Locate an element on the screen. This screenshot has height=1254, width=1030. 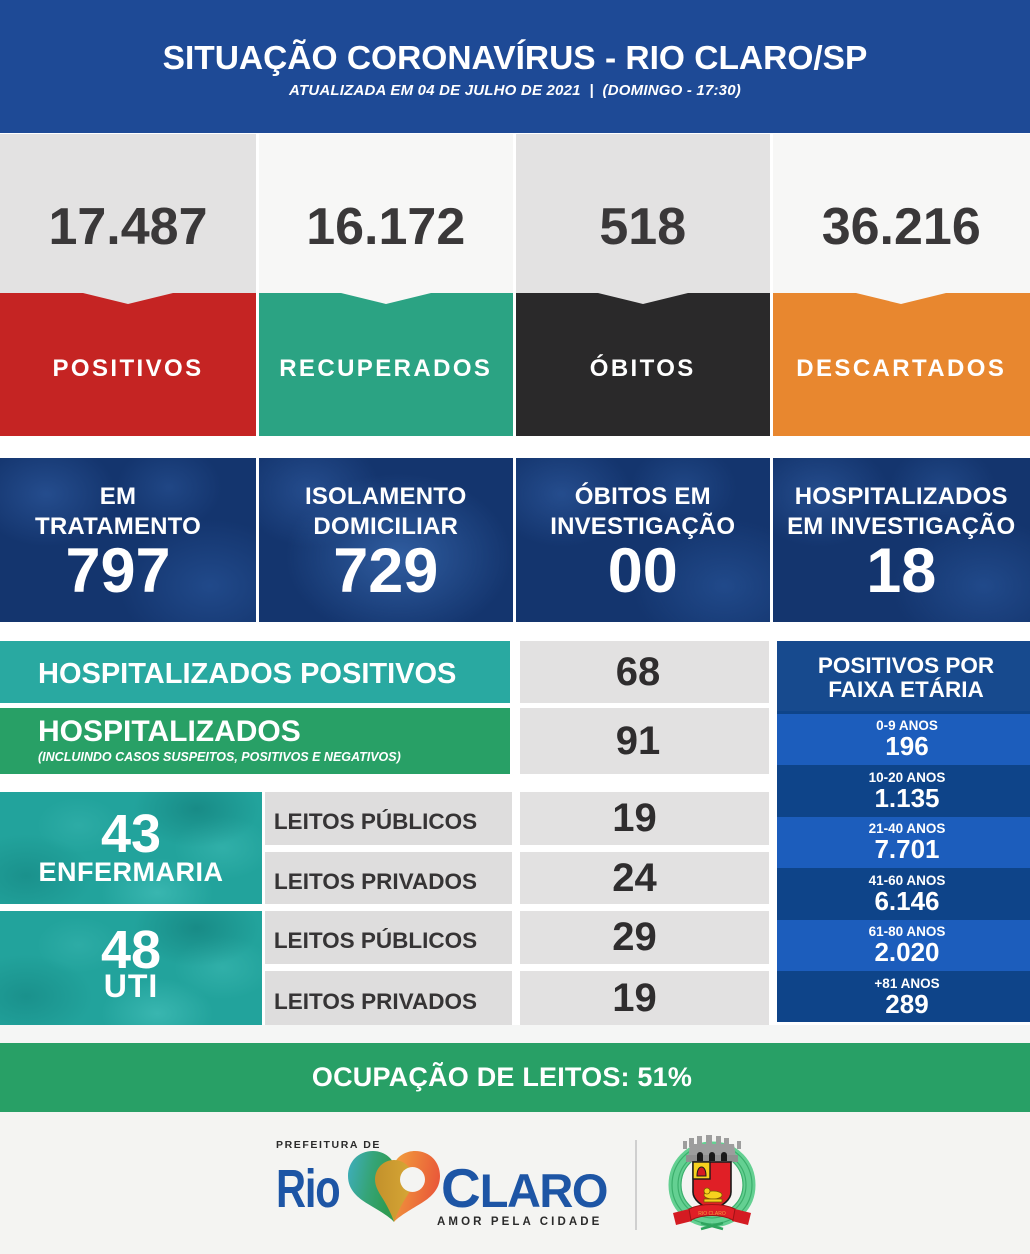
svg-text: RIO CLARO is located at coordinates (712, 1214).